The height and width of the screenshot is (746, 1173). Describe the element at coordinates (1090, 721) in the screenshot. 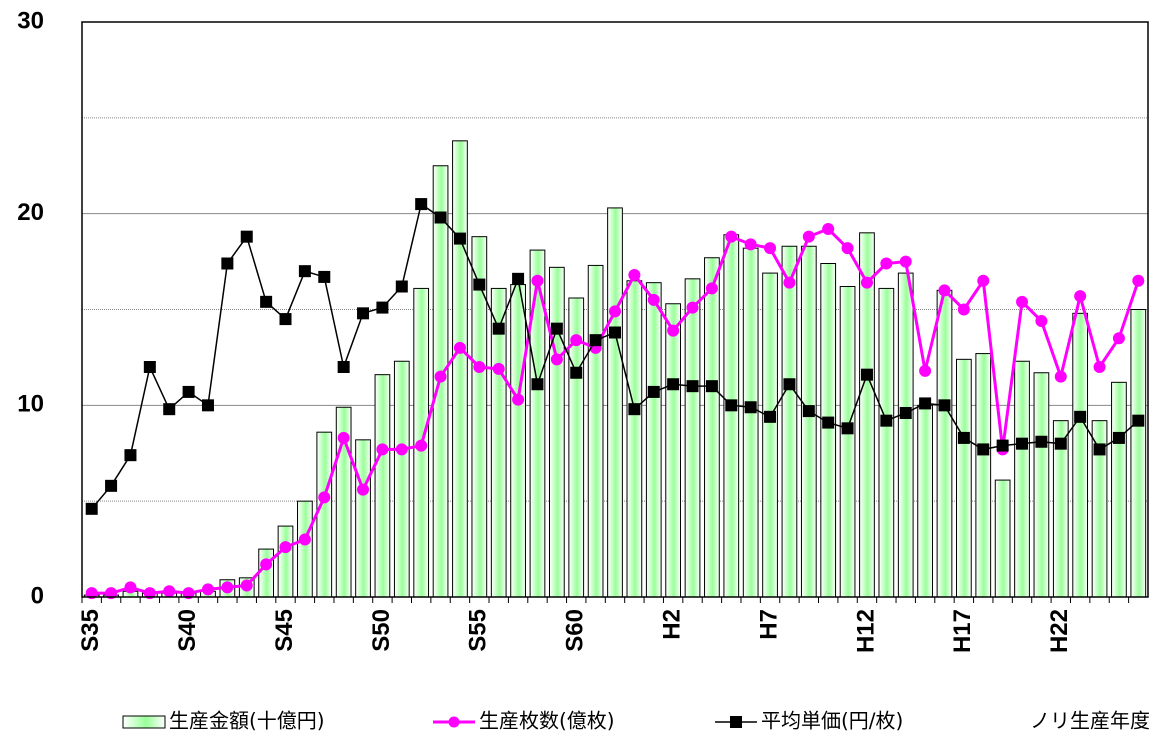

I see `x-axis-label: ノリ生産年度` at that location.